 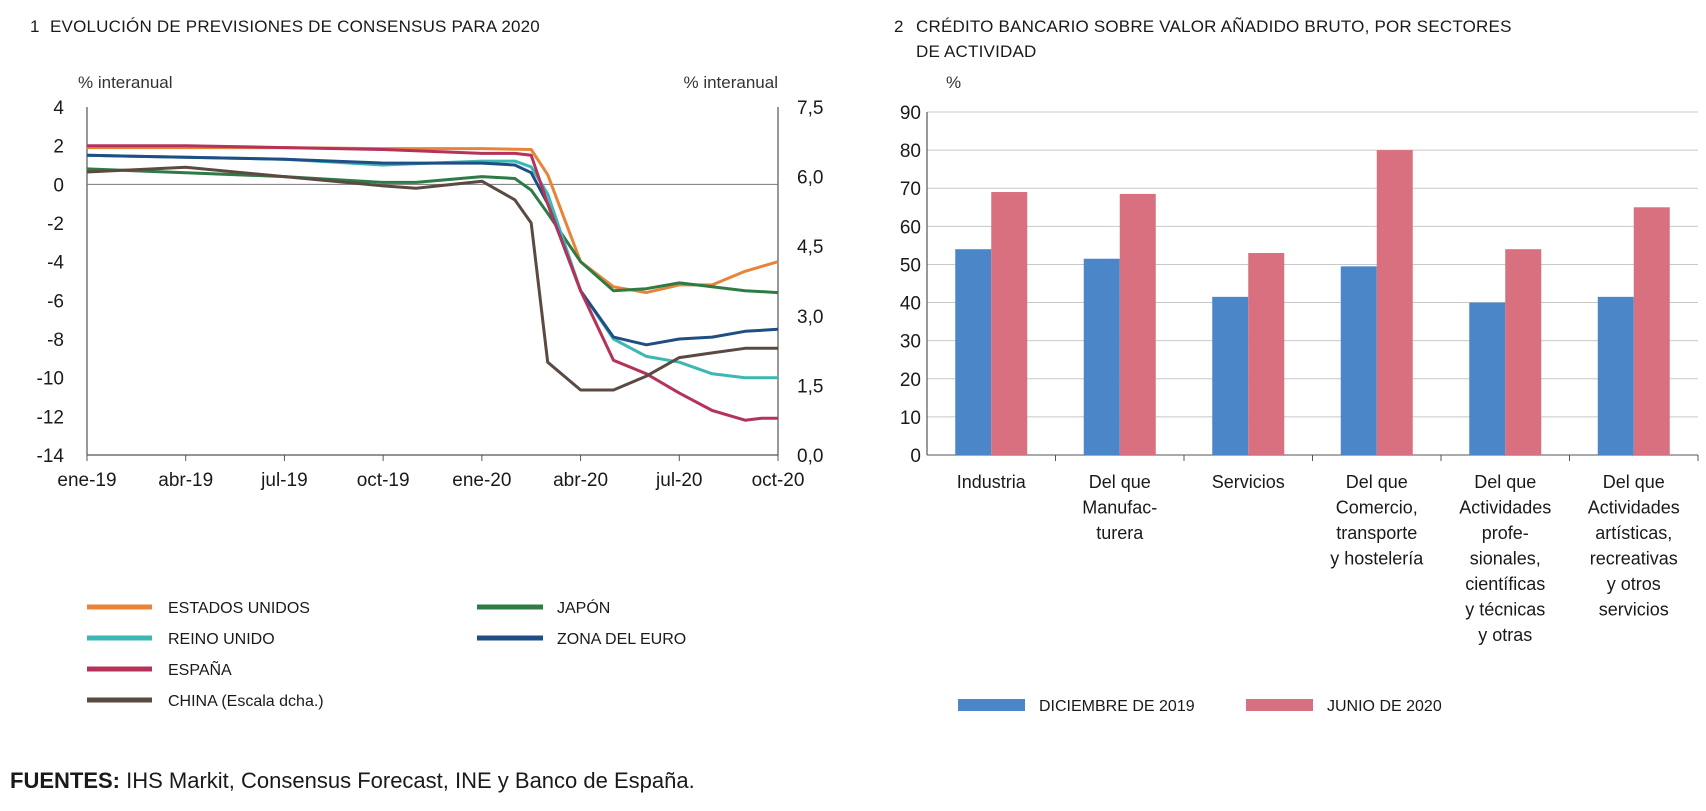 I want to click on y-tick-label: 90, so click(x=910, y=113).